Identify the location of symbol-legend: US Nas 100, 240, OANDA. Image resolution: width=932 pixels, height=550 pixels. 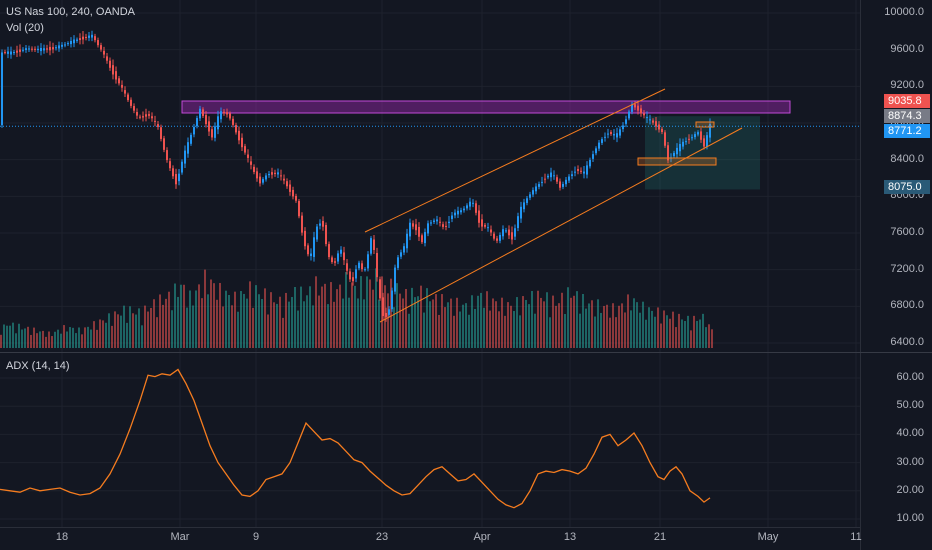
(71, 12).